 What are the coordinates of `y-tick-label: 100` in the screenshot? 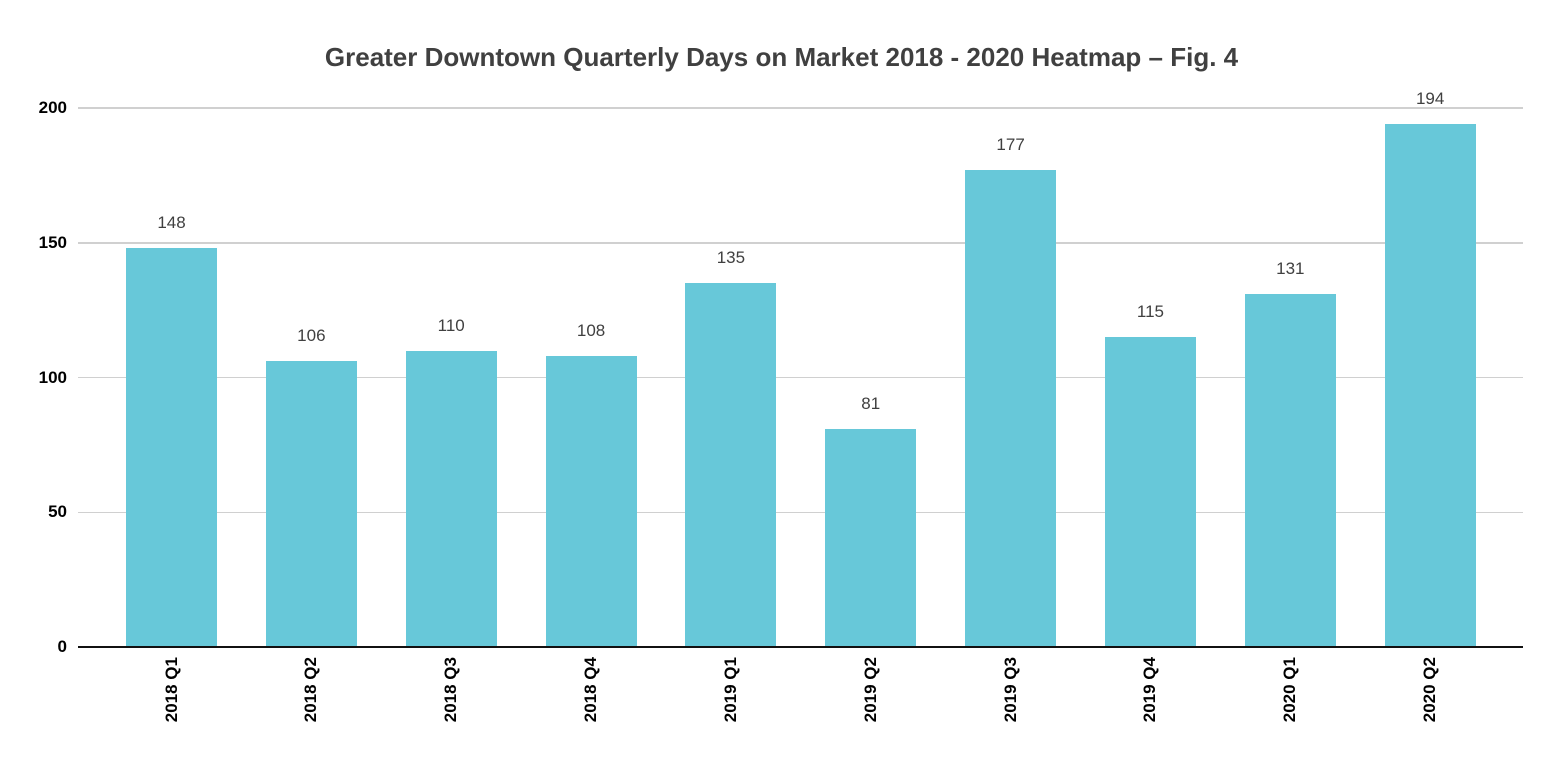 It's located at (52, 377).